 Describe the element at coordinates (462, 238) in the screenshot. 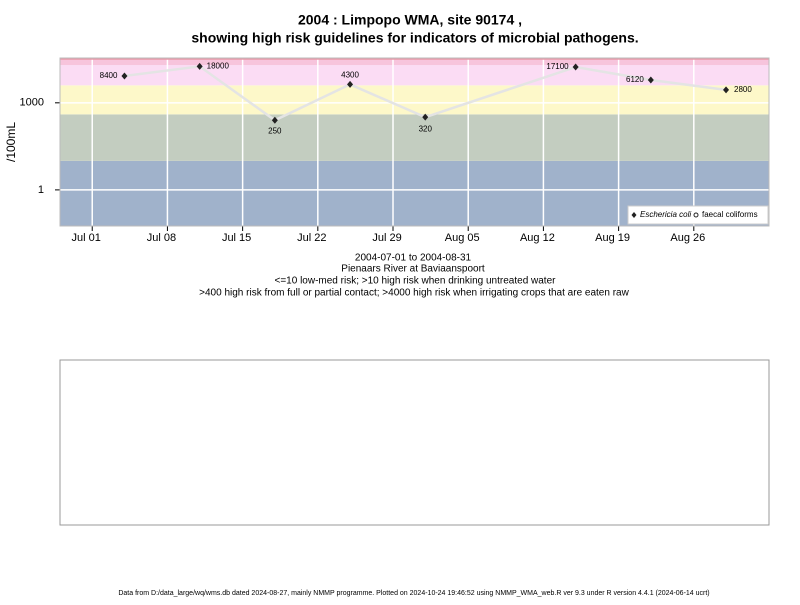

I see `x-tick-label: Aug 05` at that location.